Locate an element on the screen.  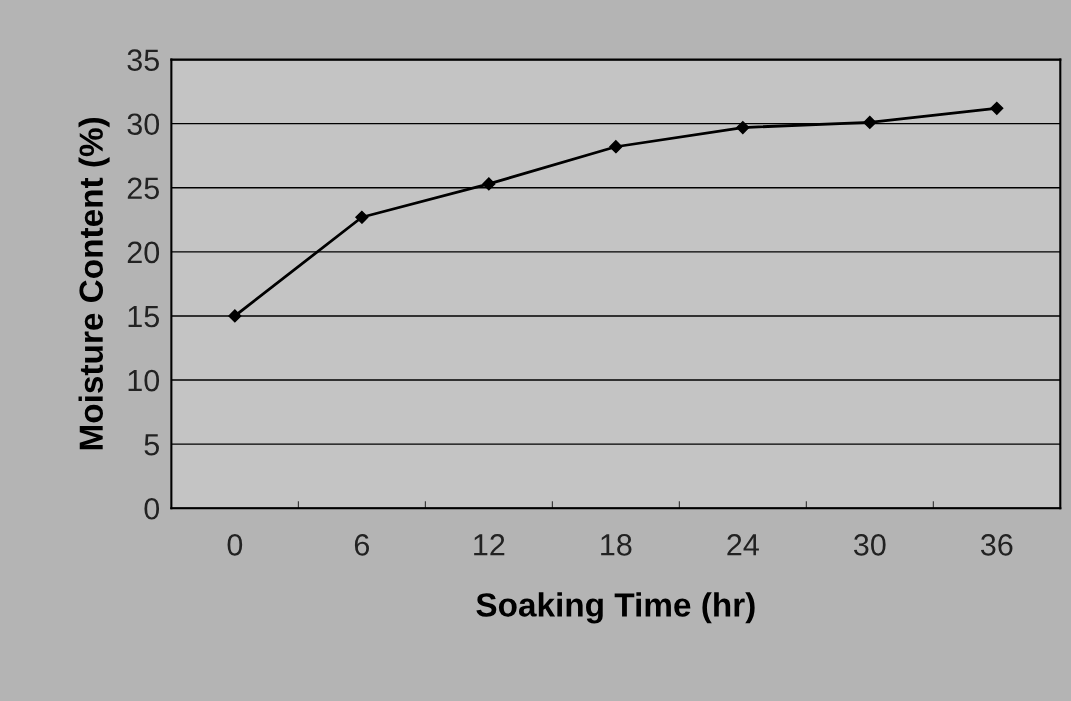
y-axis-title: Moisture Content (%) is located at coordinates (94, 283).